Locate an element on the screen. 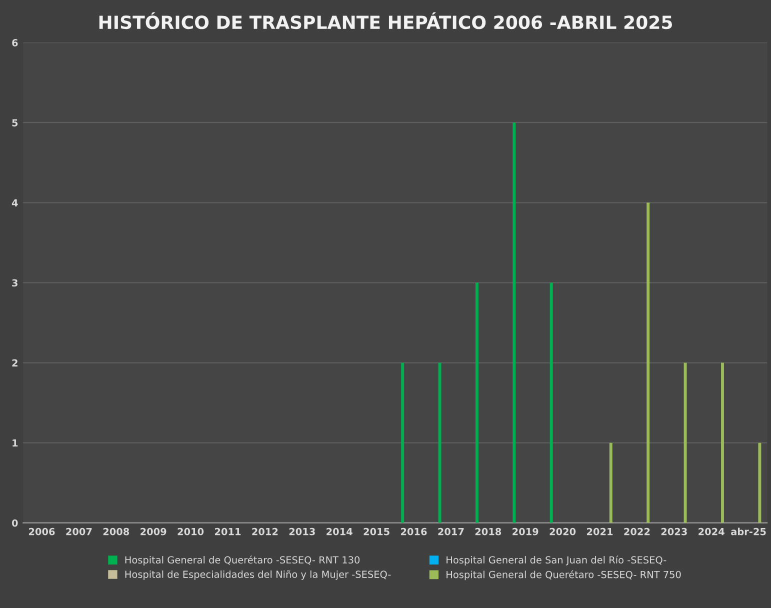 This screenshot has width=771, height=608. x-tick-label: 2008 is located at coordinates (116, 532).